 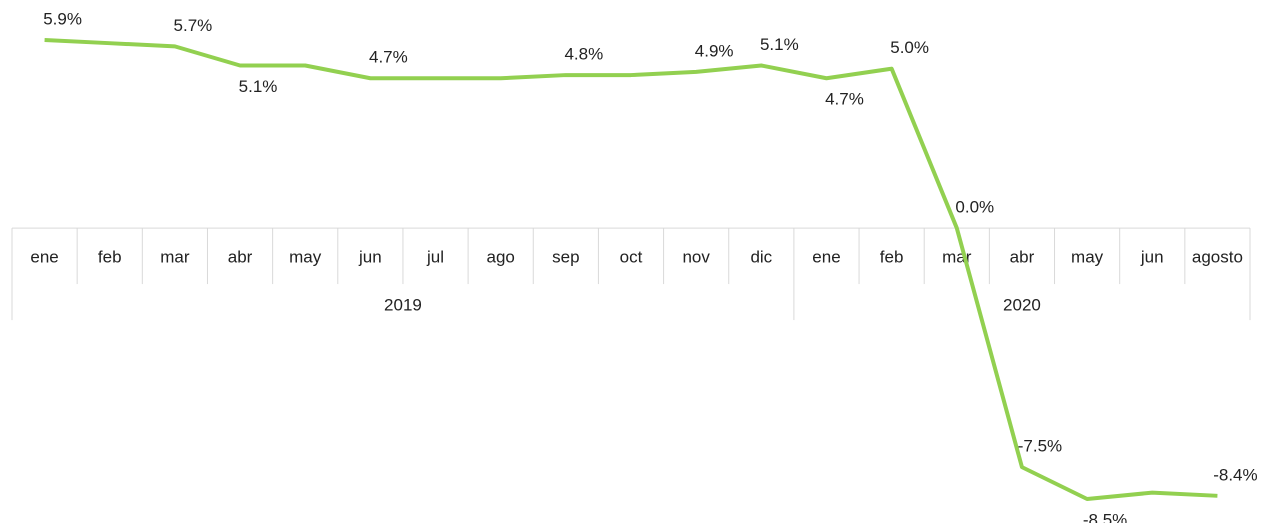 What do you see at coordinates (696, 257) in the screenshot?
I see `x-tick-label: nov` at bounding box center [696, 257].